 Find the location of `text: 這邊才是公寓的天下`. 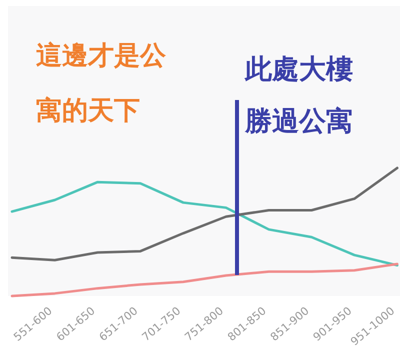

text: 這邊才是公寓的天下 is located at coordinates (101, 83).